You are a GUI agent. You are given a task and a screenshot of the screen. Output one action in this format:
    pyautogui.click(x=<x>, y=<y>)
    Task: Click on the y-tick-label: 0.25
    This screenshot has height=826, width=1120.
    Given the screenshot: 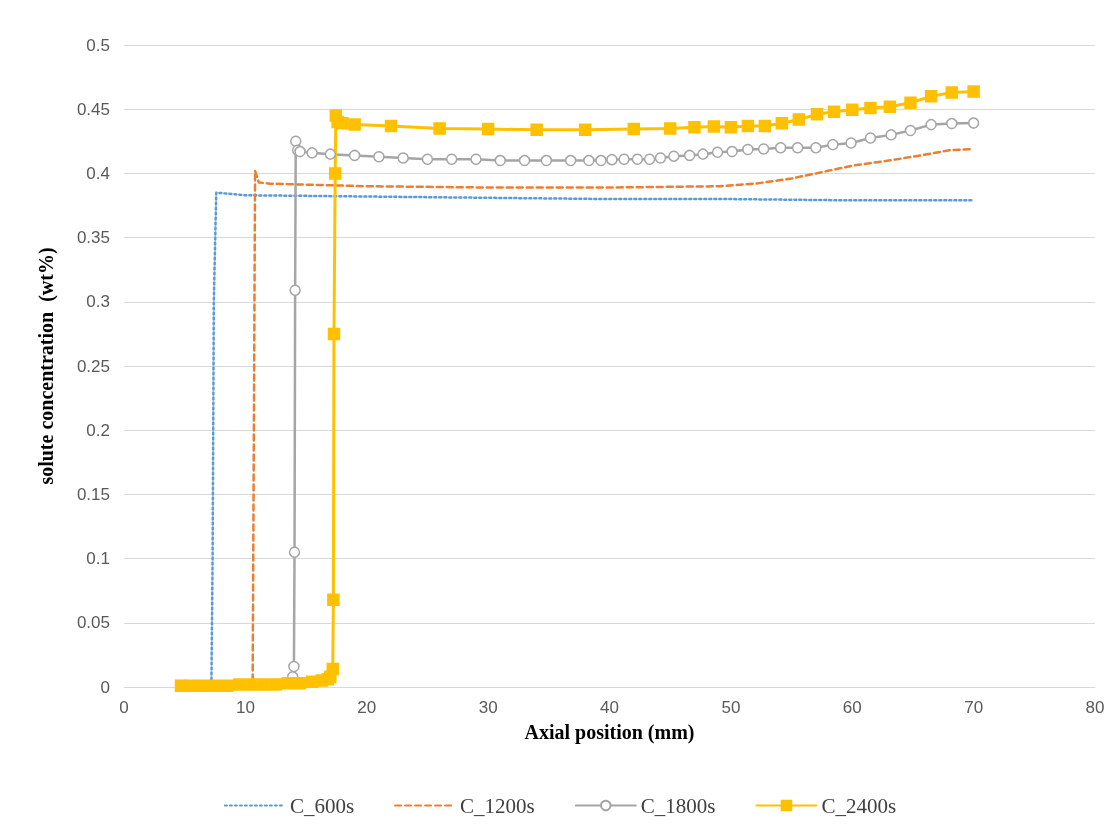 What is the action you would take?
    pyautogui.click(x=93, y=366)
    